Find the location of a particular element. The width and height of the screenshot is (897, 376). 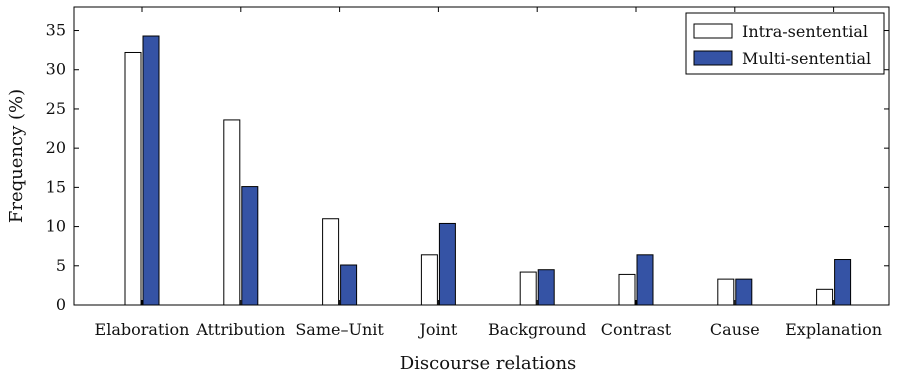

y-axis-tick-labels: 0 5 10 15 20 25 30 35 is located at coordinates (56, 167).